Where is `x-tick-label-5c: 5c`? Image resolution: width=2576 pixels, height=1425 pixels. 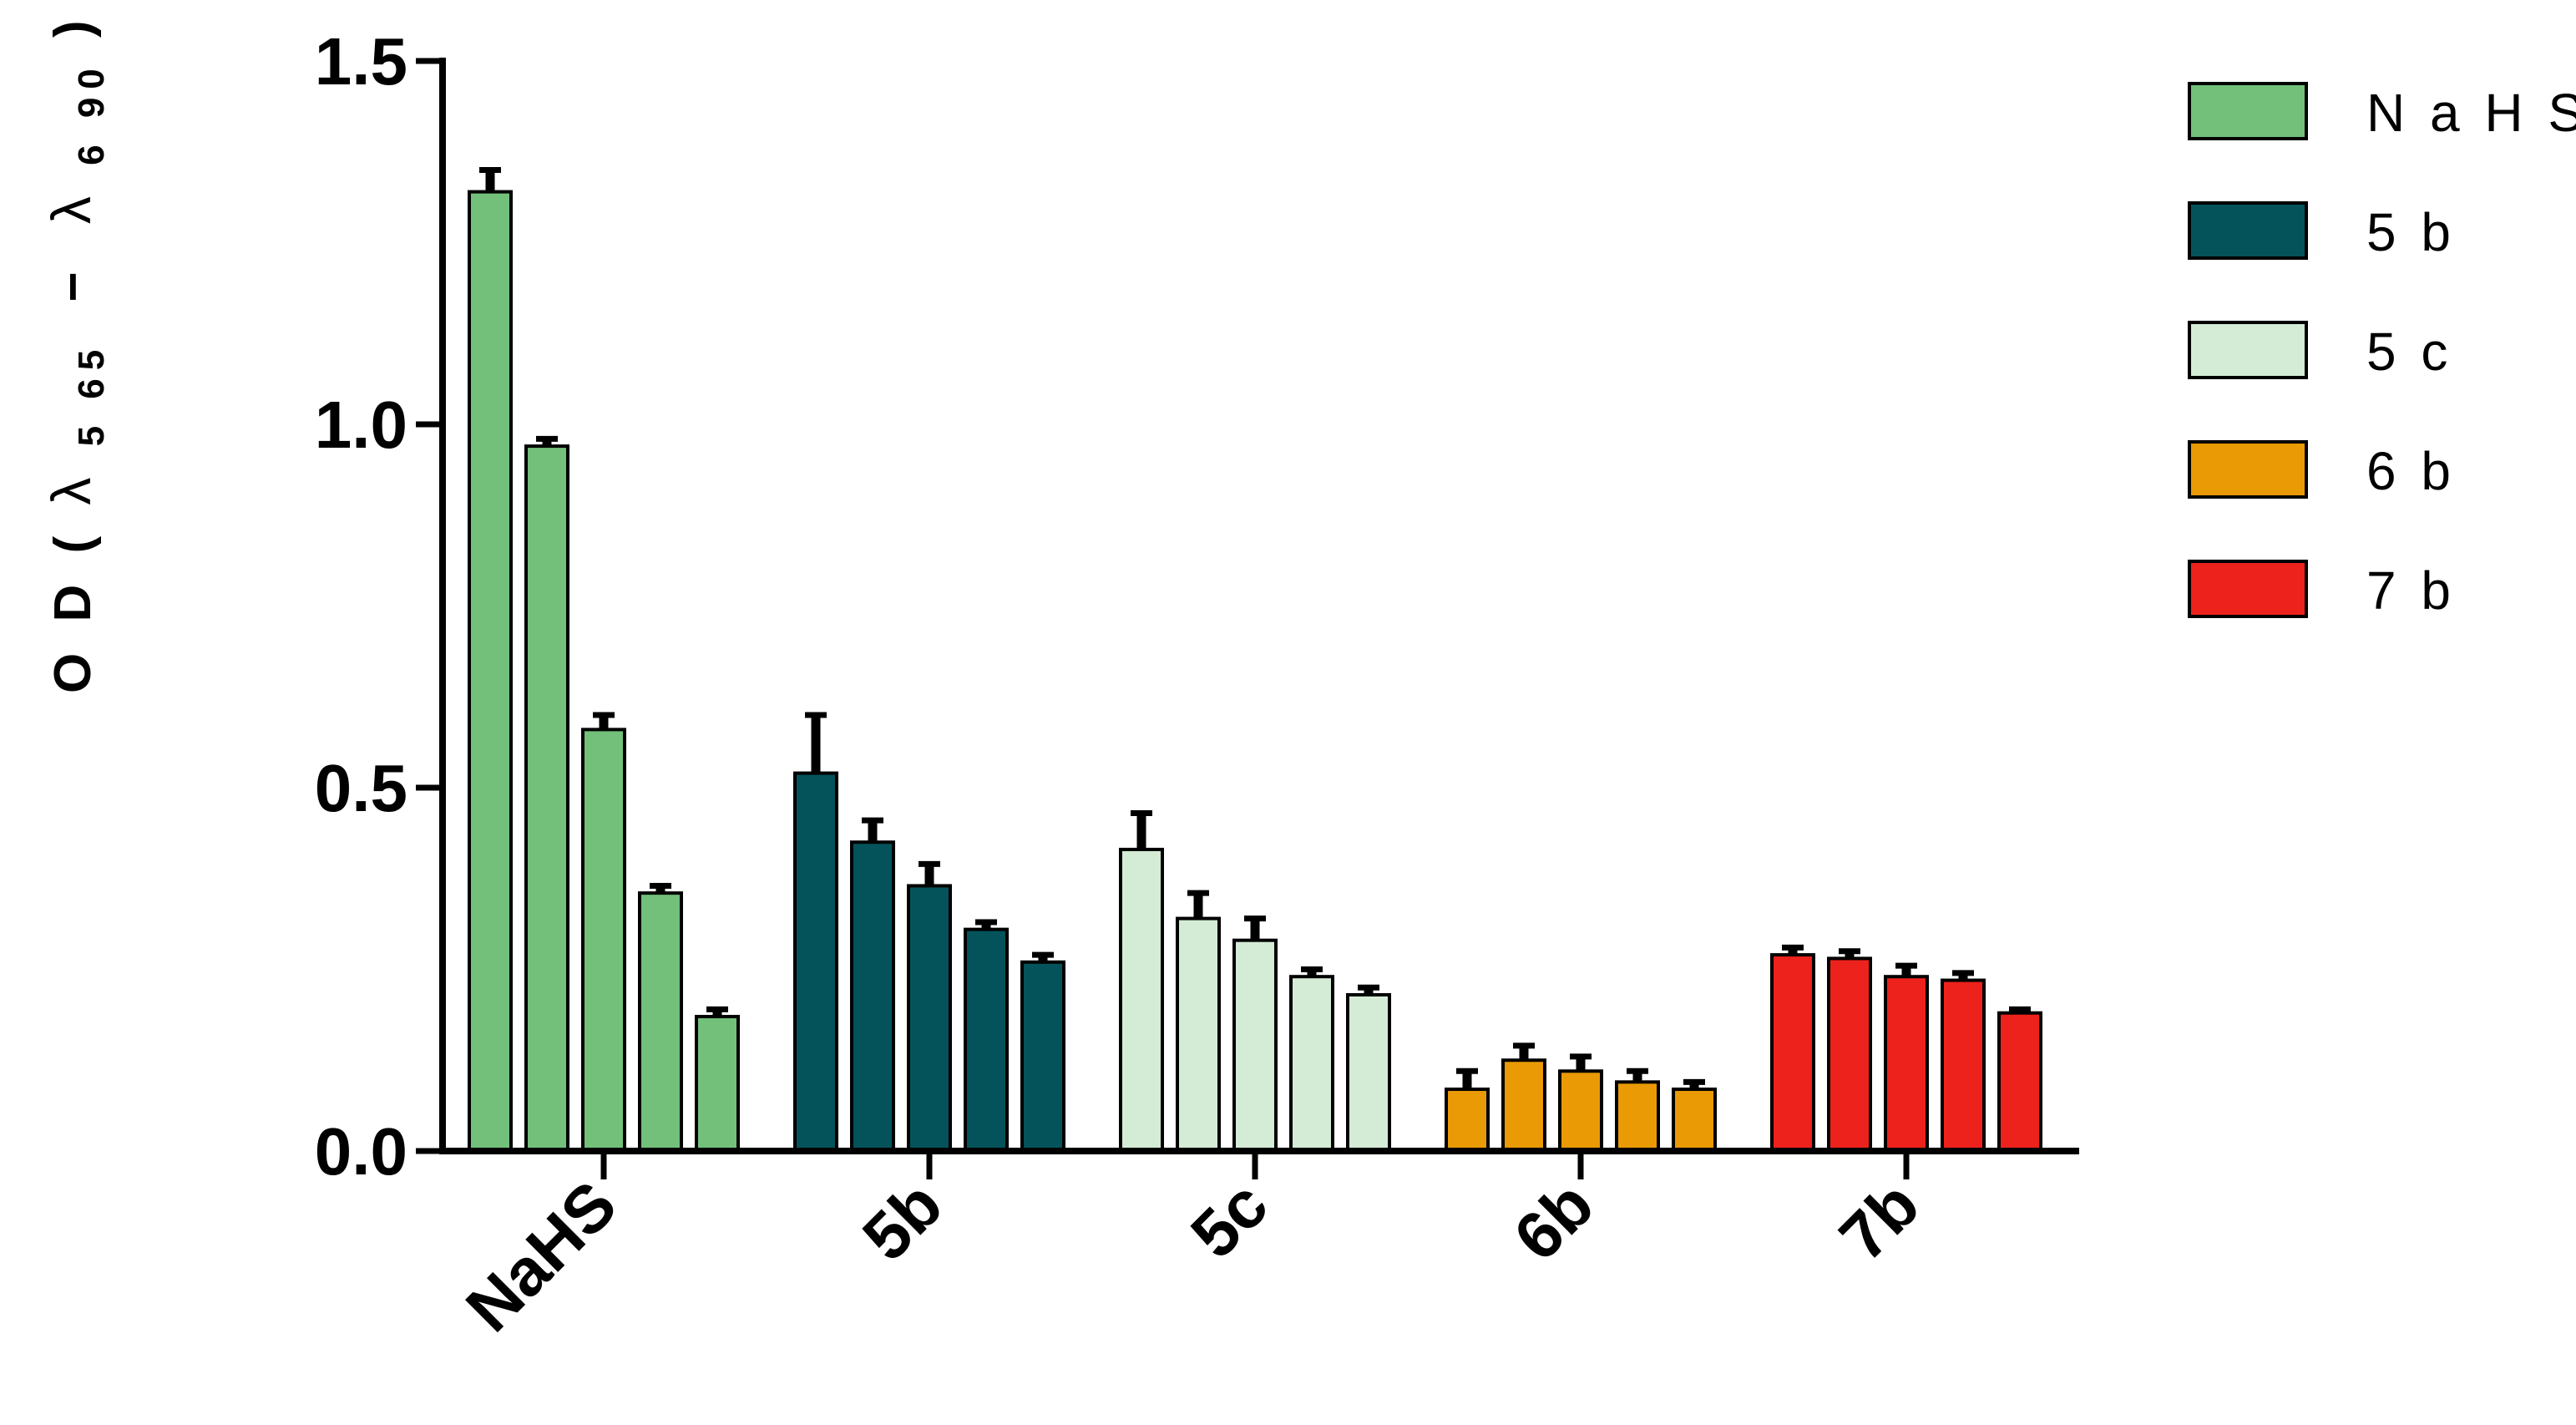
x-tick-label-5c: 5c is located at coordinates (1229, 1219).